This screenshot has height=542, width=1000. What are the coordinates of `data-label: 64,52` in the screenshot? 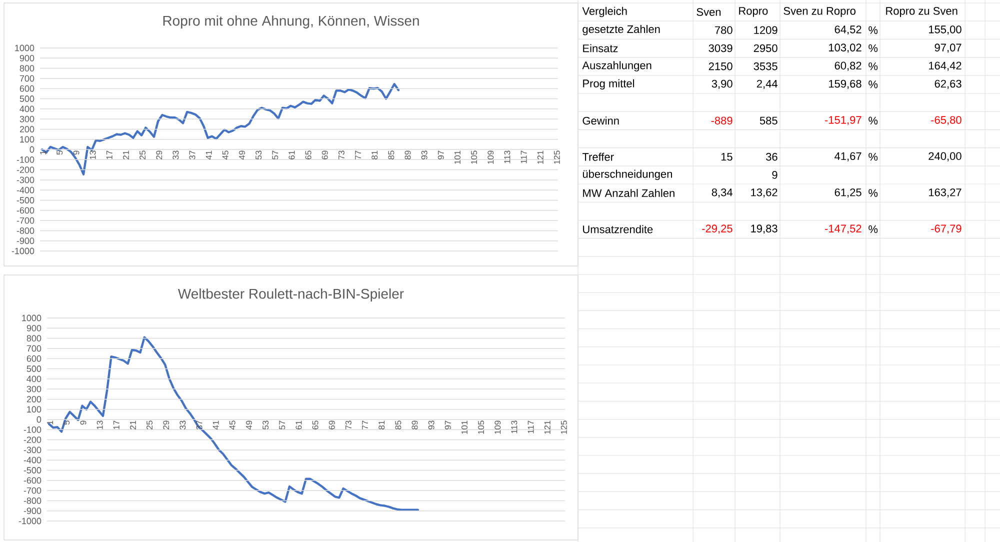 It's located at (848, 30).